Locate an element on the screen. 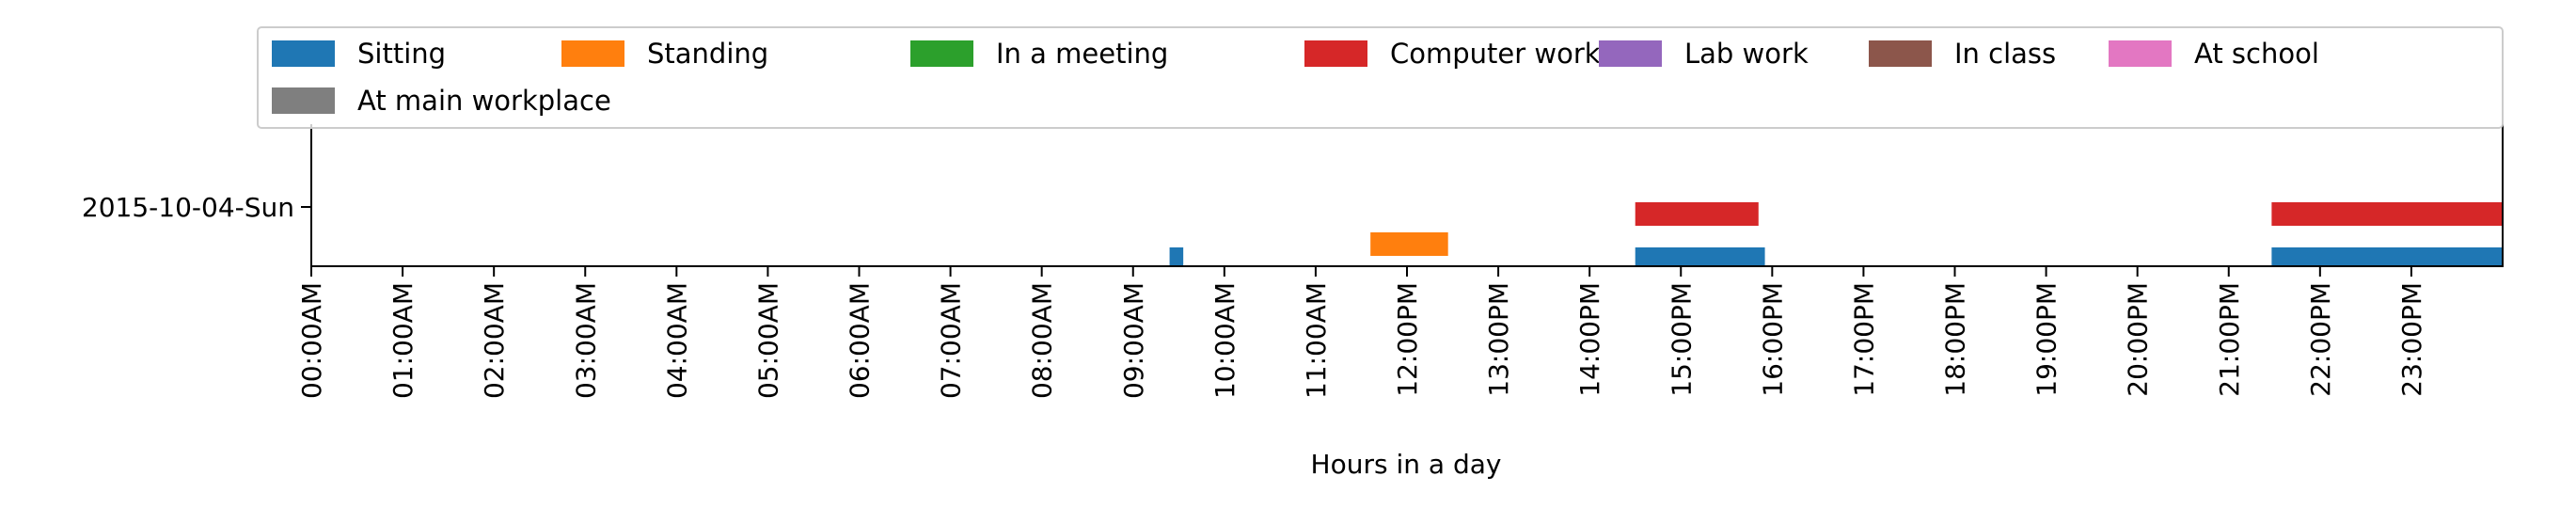  y-tick-label: 2015-10-04-Sun is located at coordinates (188, 208).